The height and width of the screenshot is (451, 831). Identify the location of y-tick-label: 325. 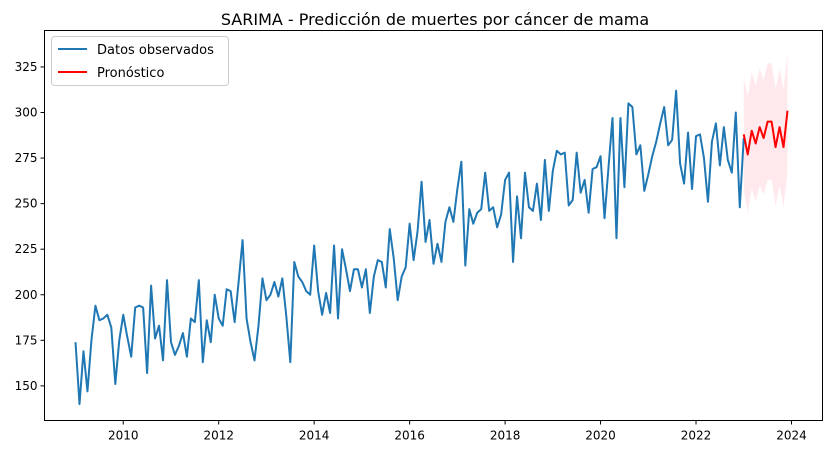
(26, 67).